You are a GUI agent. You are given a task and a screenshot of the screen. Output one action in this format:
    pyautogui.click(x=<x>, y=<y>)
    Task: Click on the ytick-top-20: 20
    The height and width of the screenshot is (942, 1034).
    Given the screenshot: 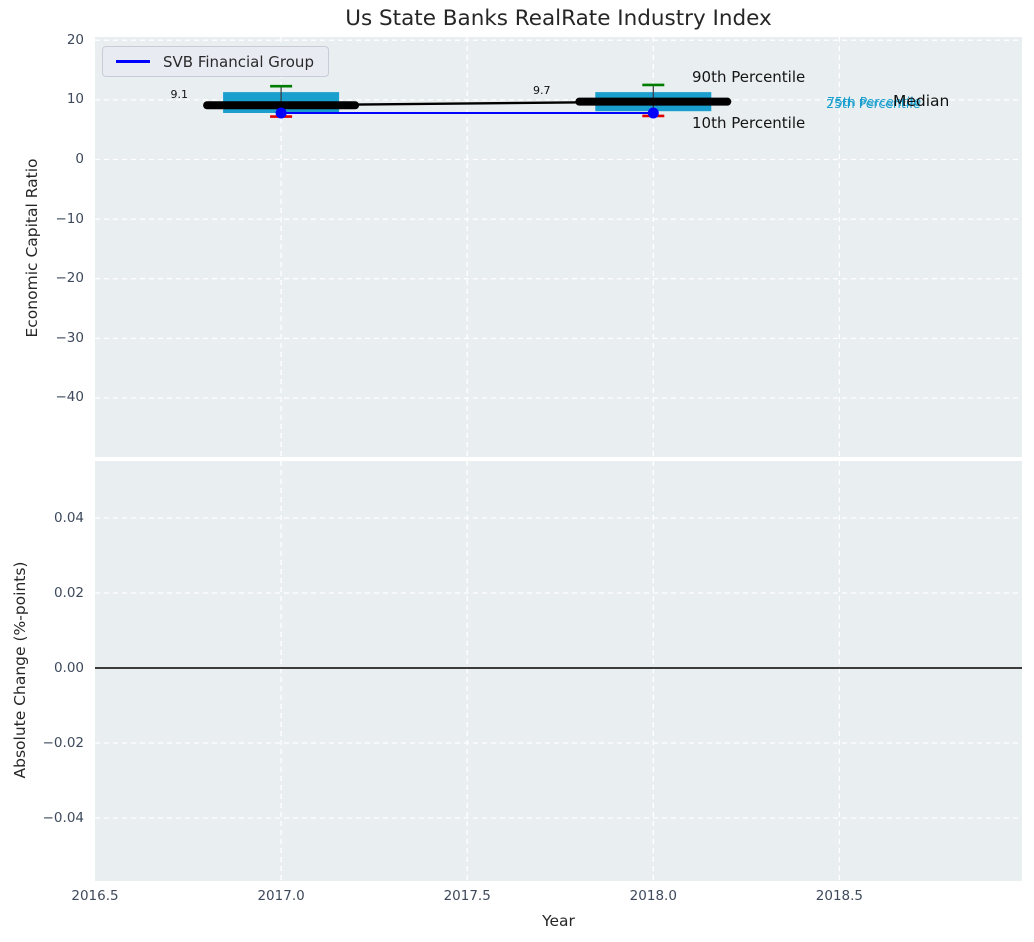 What is the action you would take?
    pyautogui.click(x=75, y=39)
    